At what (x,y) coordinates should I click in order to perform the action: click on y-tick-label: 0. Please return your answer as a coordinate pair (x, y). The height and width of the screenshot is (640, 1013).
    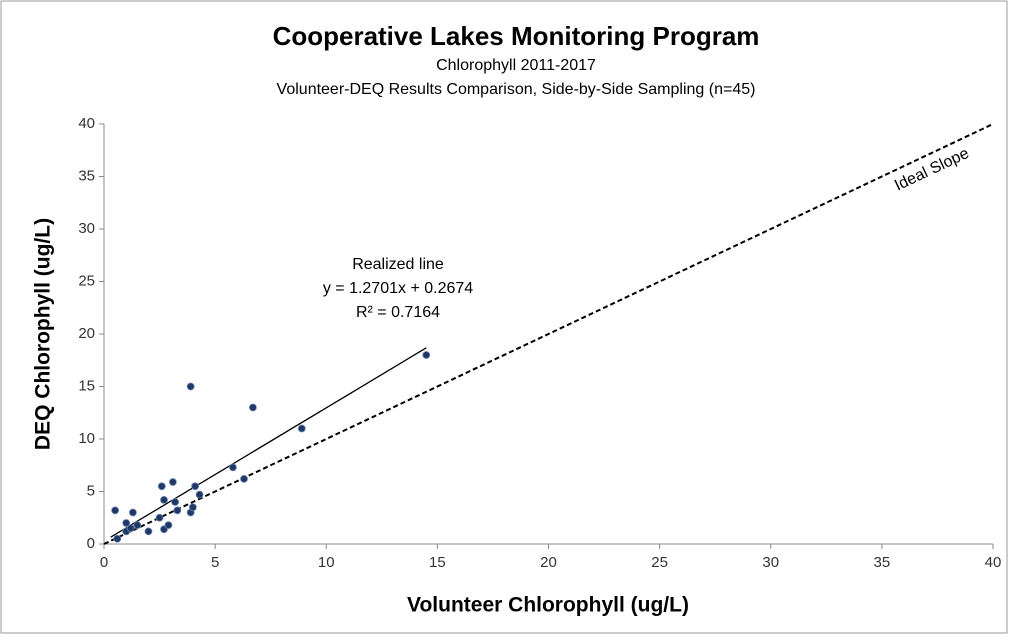
    Looking at the image, I should click on (91, 543).